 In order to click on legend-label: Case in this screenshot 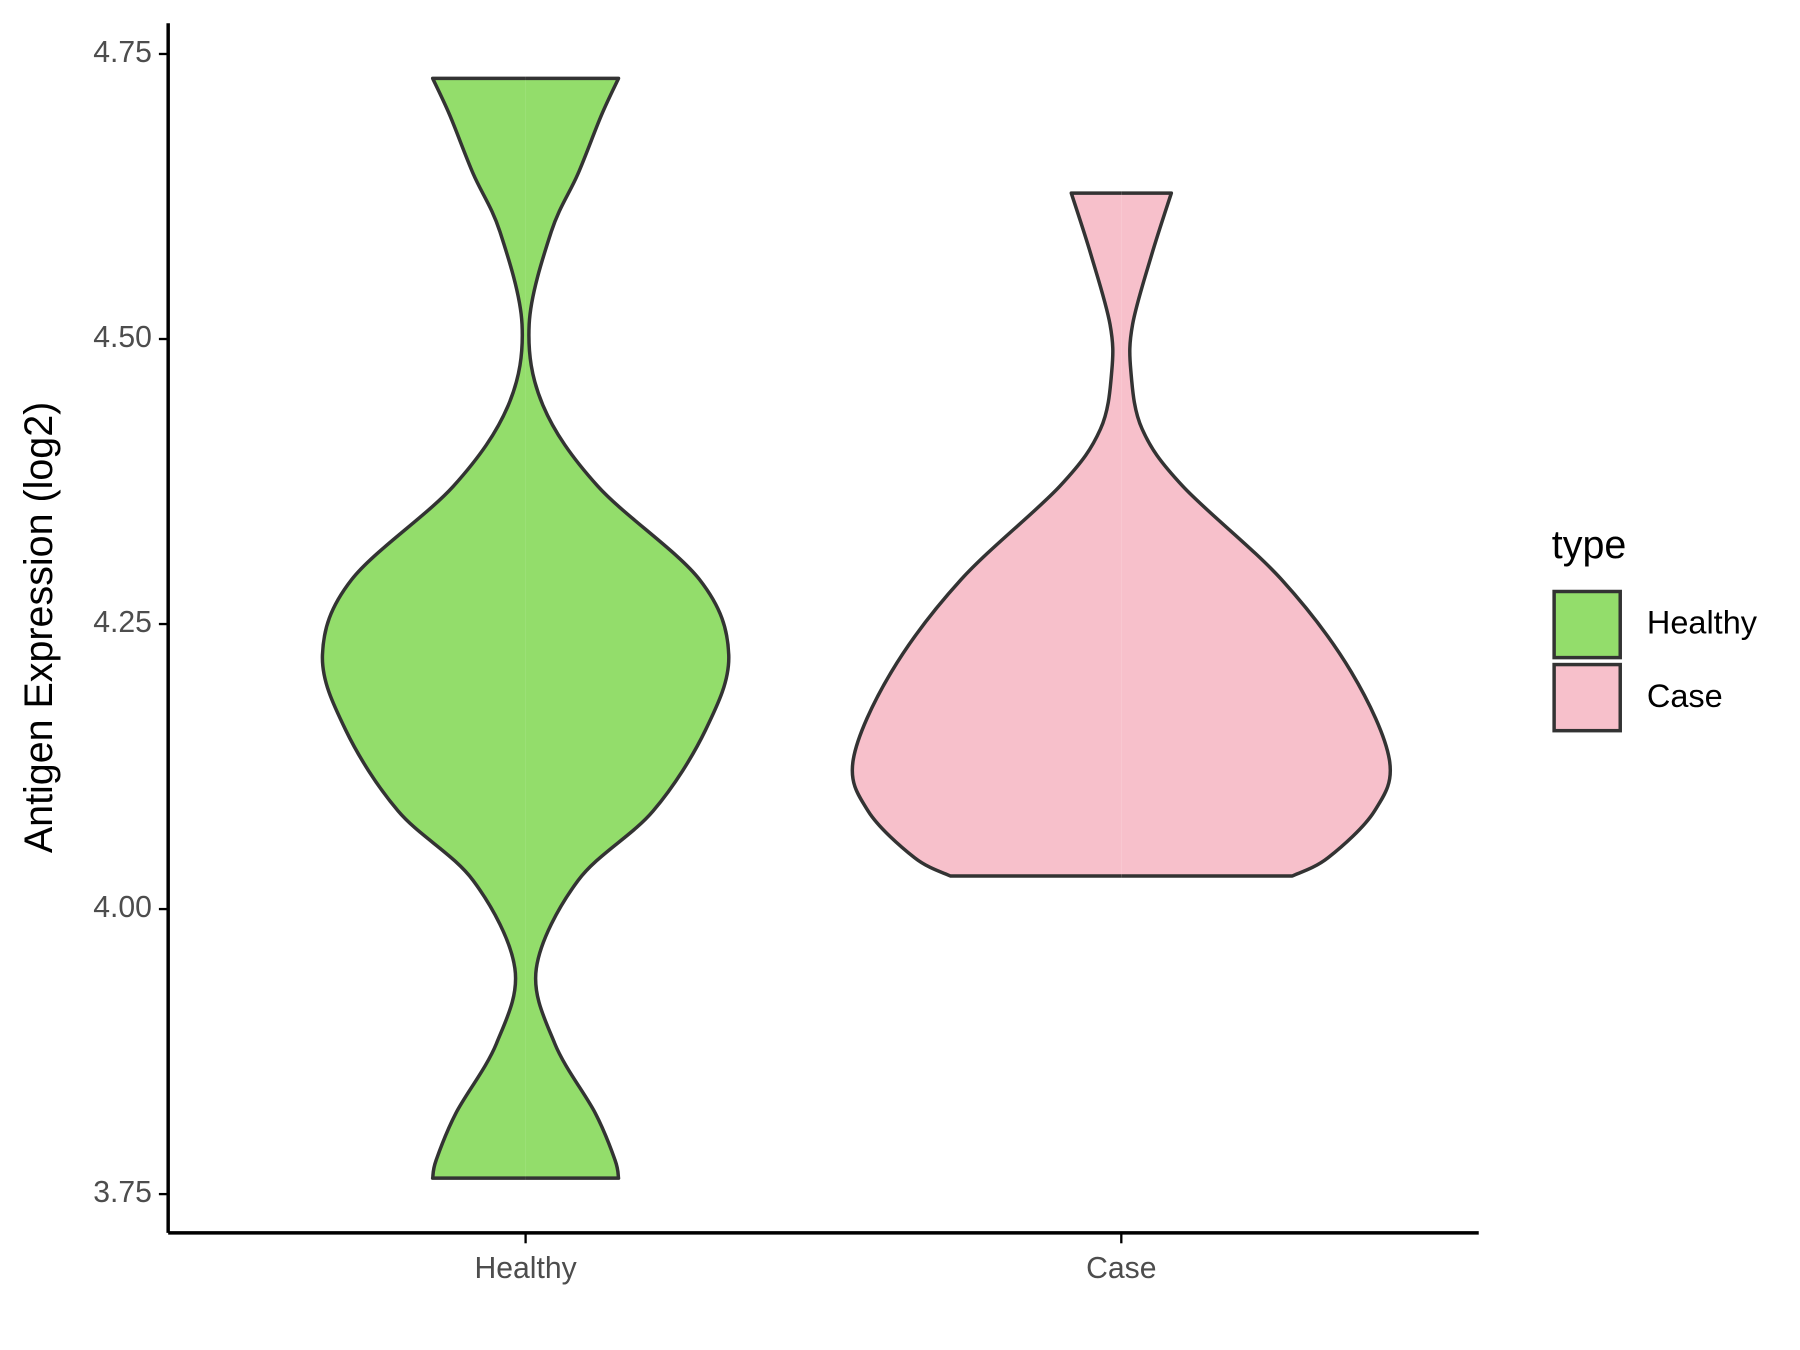, I will do `click(1685, 696)`.